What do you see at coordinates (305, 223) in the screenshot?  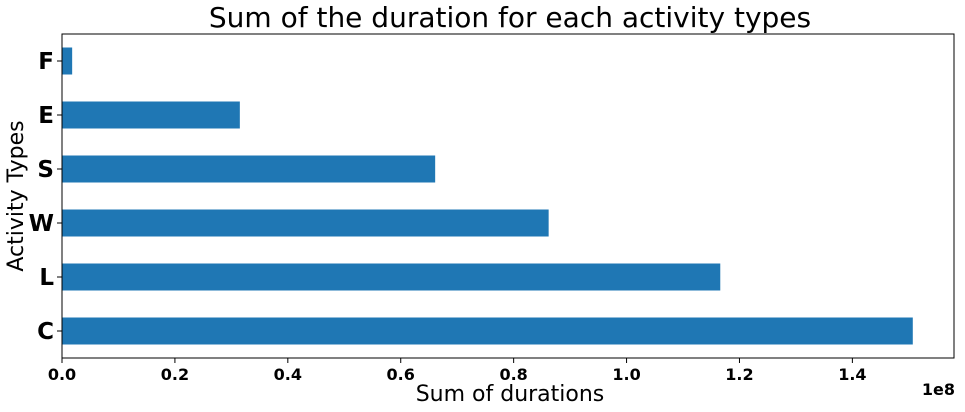 I see `bar-w` at bounding box center [305, 223].